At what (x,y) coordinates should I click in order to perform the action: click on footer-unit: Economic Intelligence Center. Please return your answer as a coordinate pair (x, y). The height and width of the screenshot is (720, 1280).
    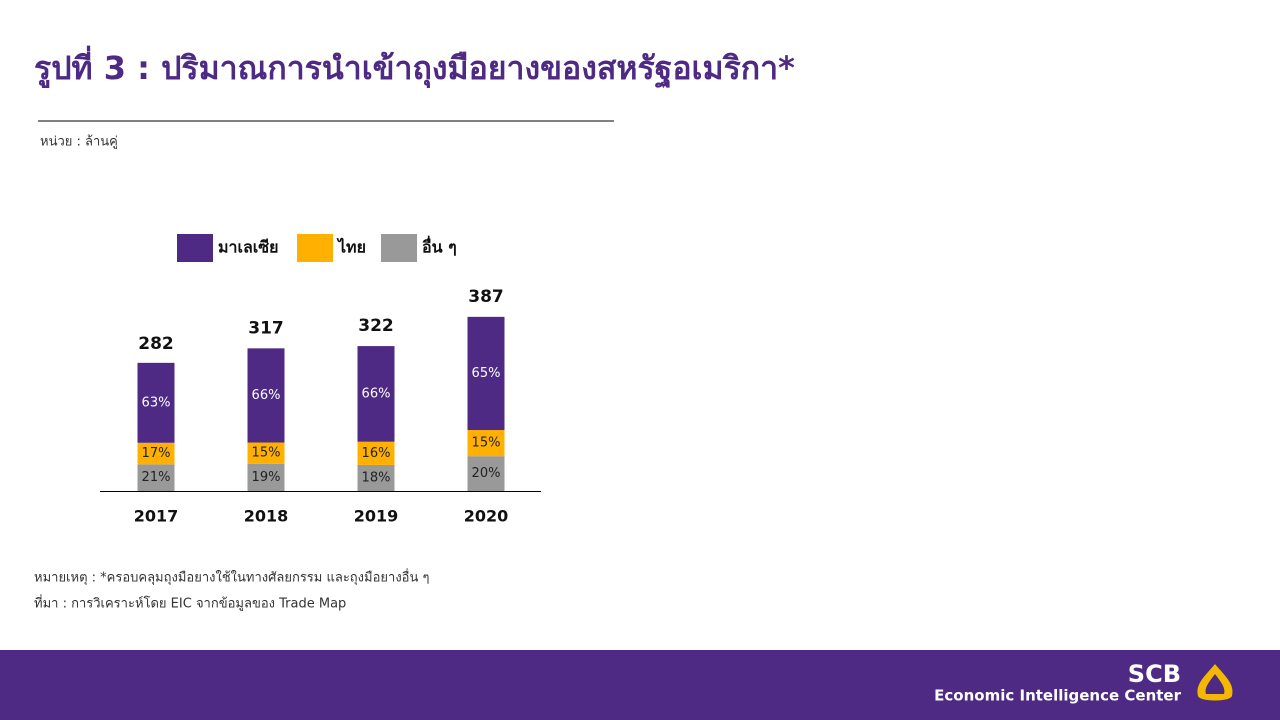
    Looking at the image, I should click on (1057, 696).